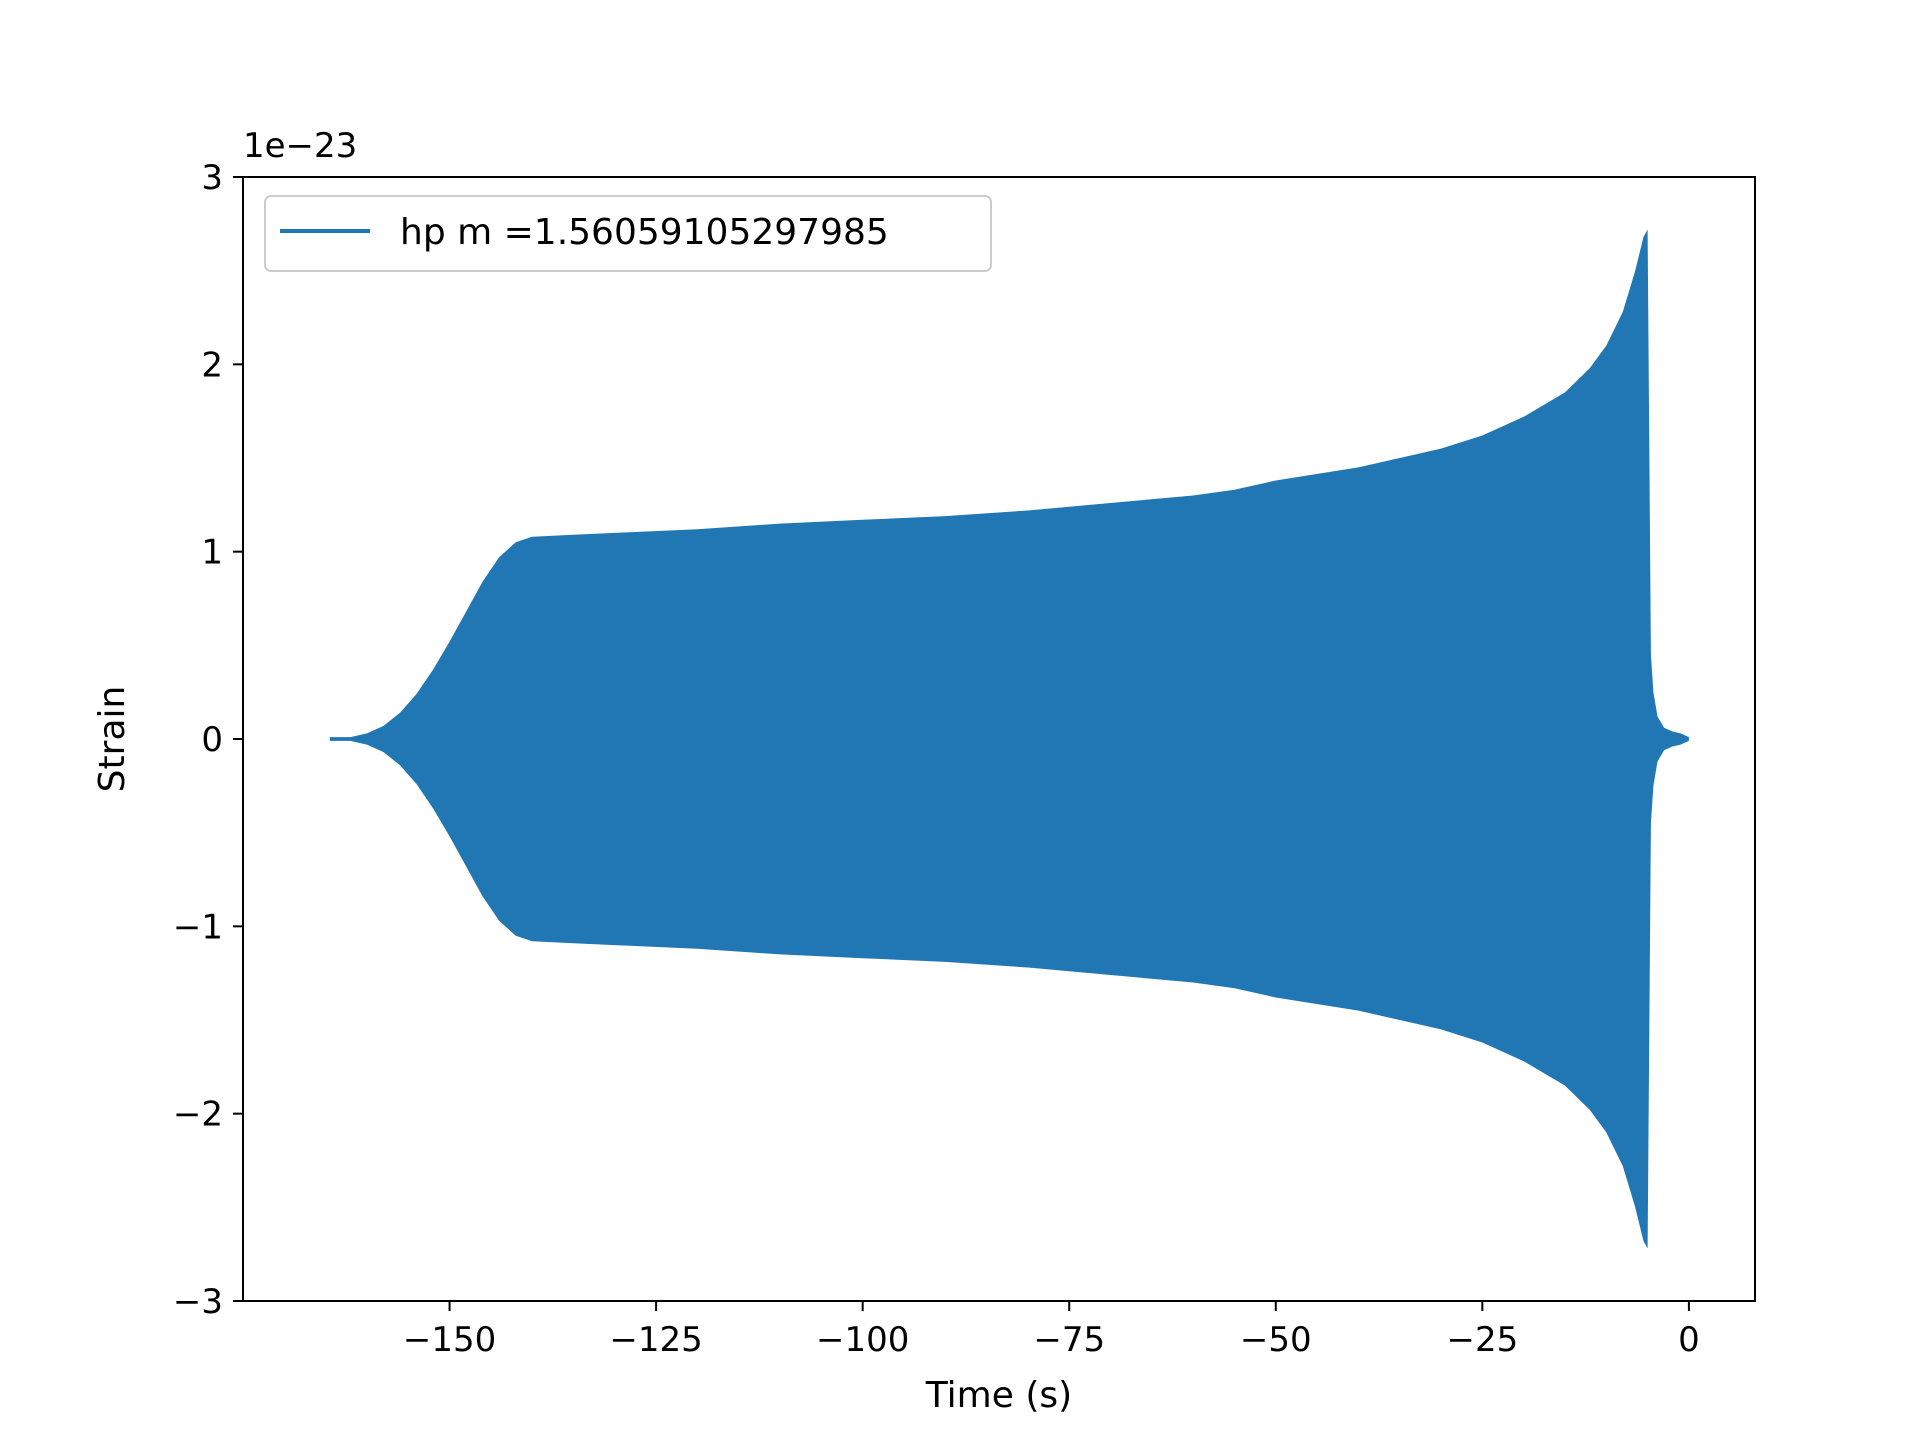 The image size is (1920, 1440). I want to click on legend: hp m =1.56059105297985, so click(628, 233).